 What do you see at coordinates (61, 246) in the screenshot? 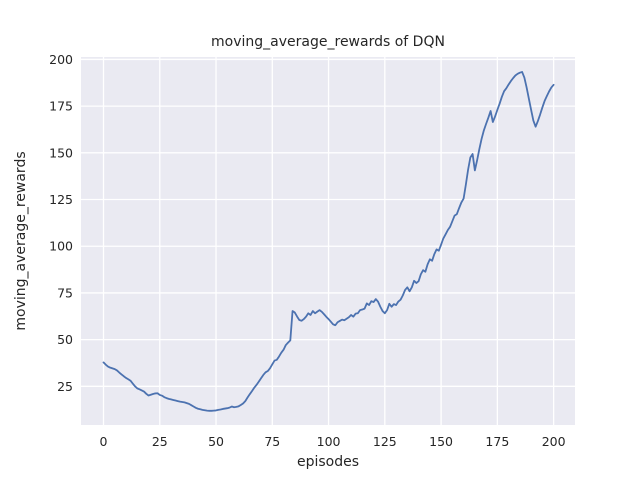
I see `y-tick-label: 100` at bounding box center [61, 246].